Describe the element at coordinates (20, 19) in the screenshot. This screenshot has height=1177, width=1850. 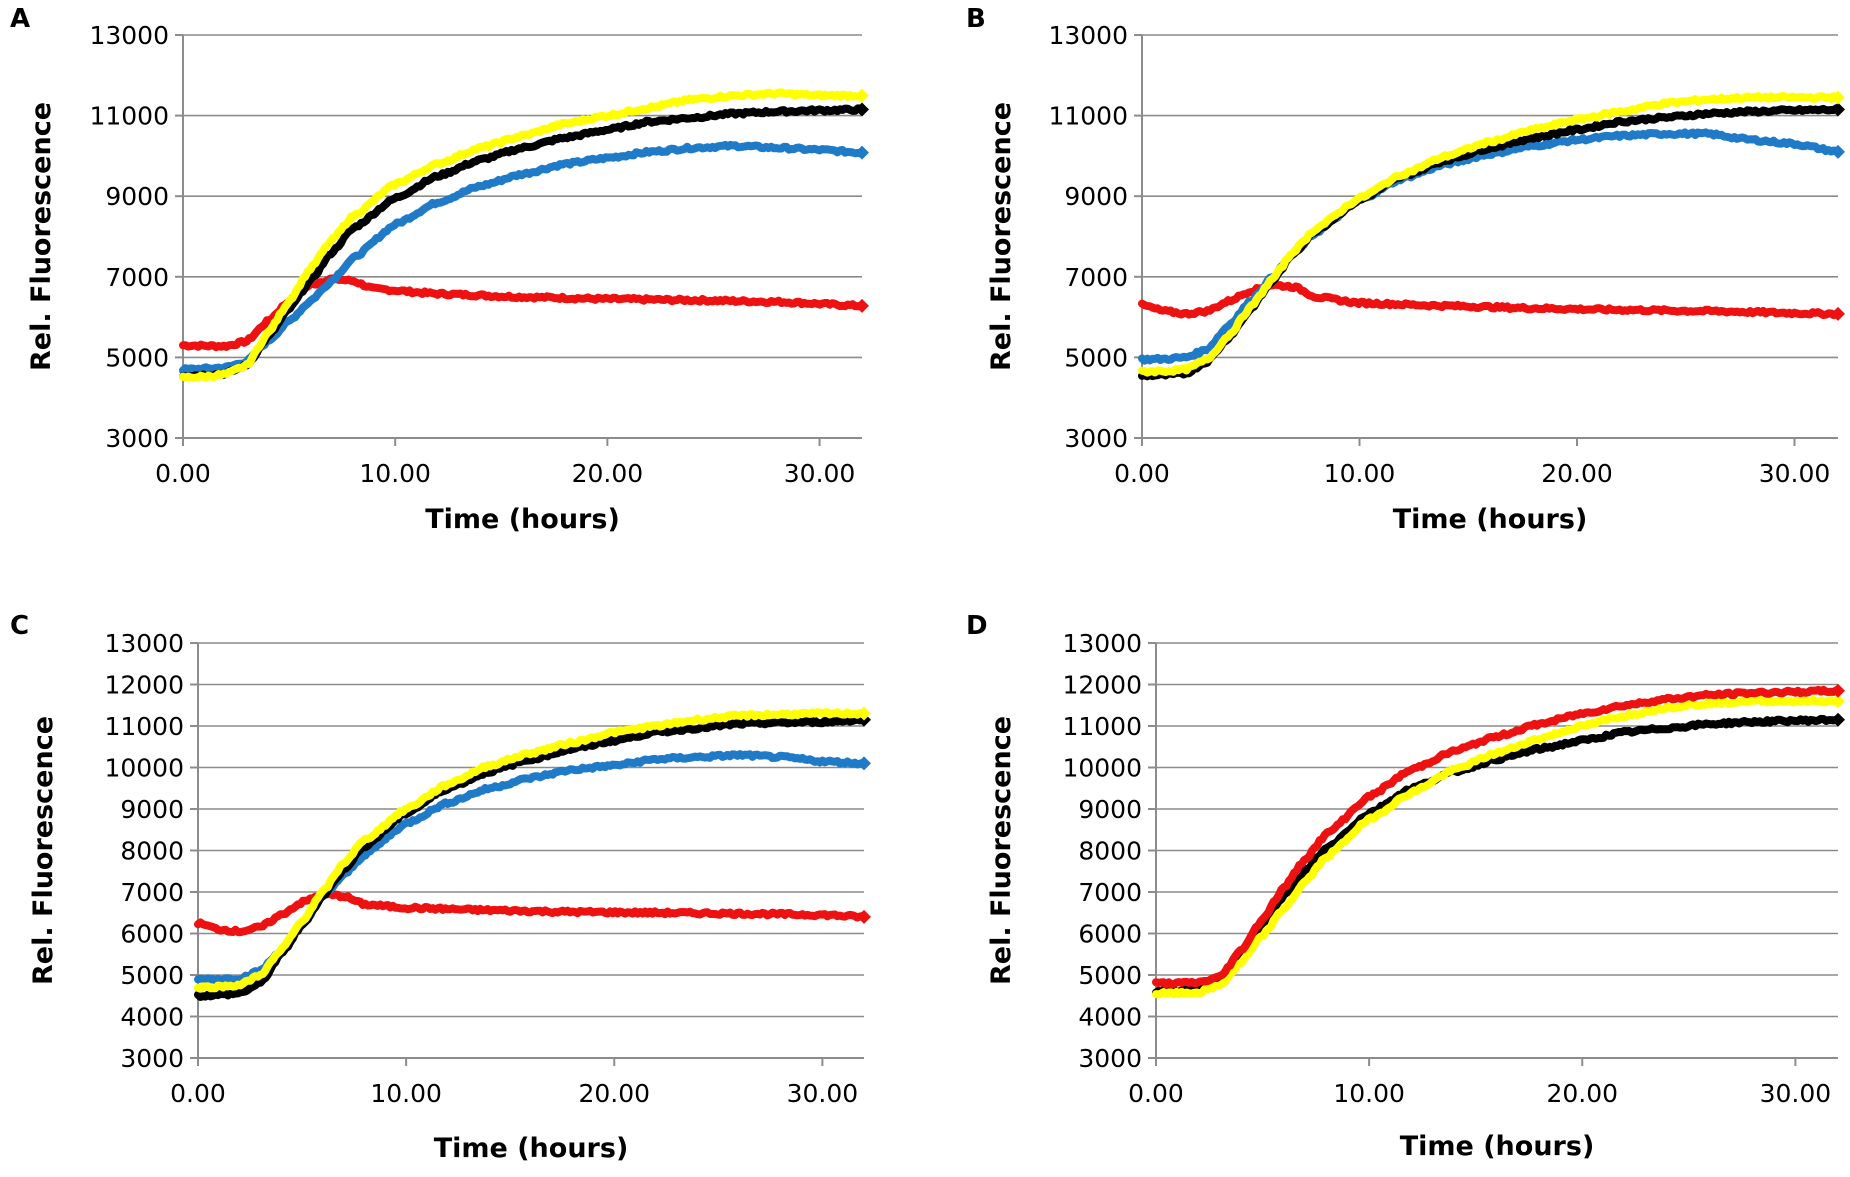
I see `panel-letter: A` at that location.